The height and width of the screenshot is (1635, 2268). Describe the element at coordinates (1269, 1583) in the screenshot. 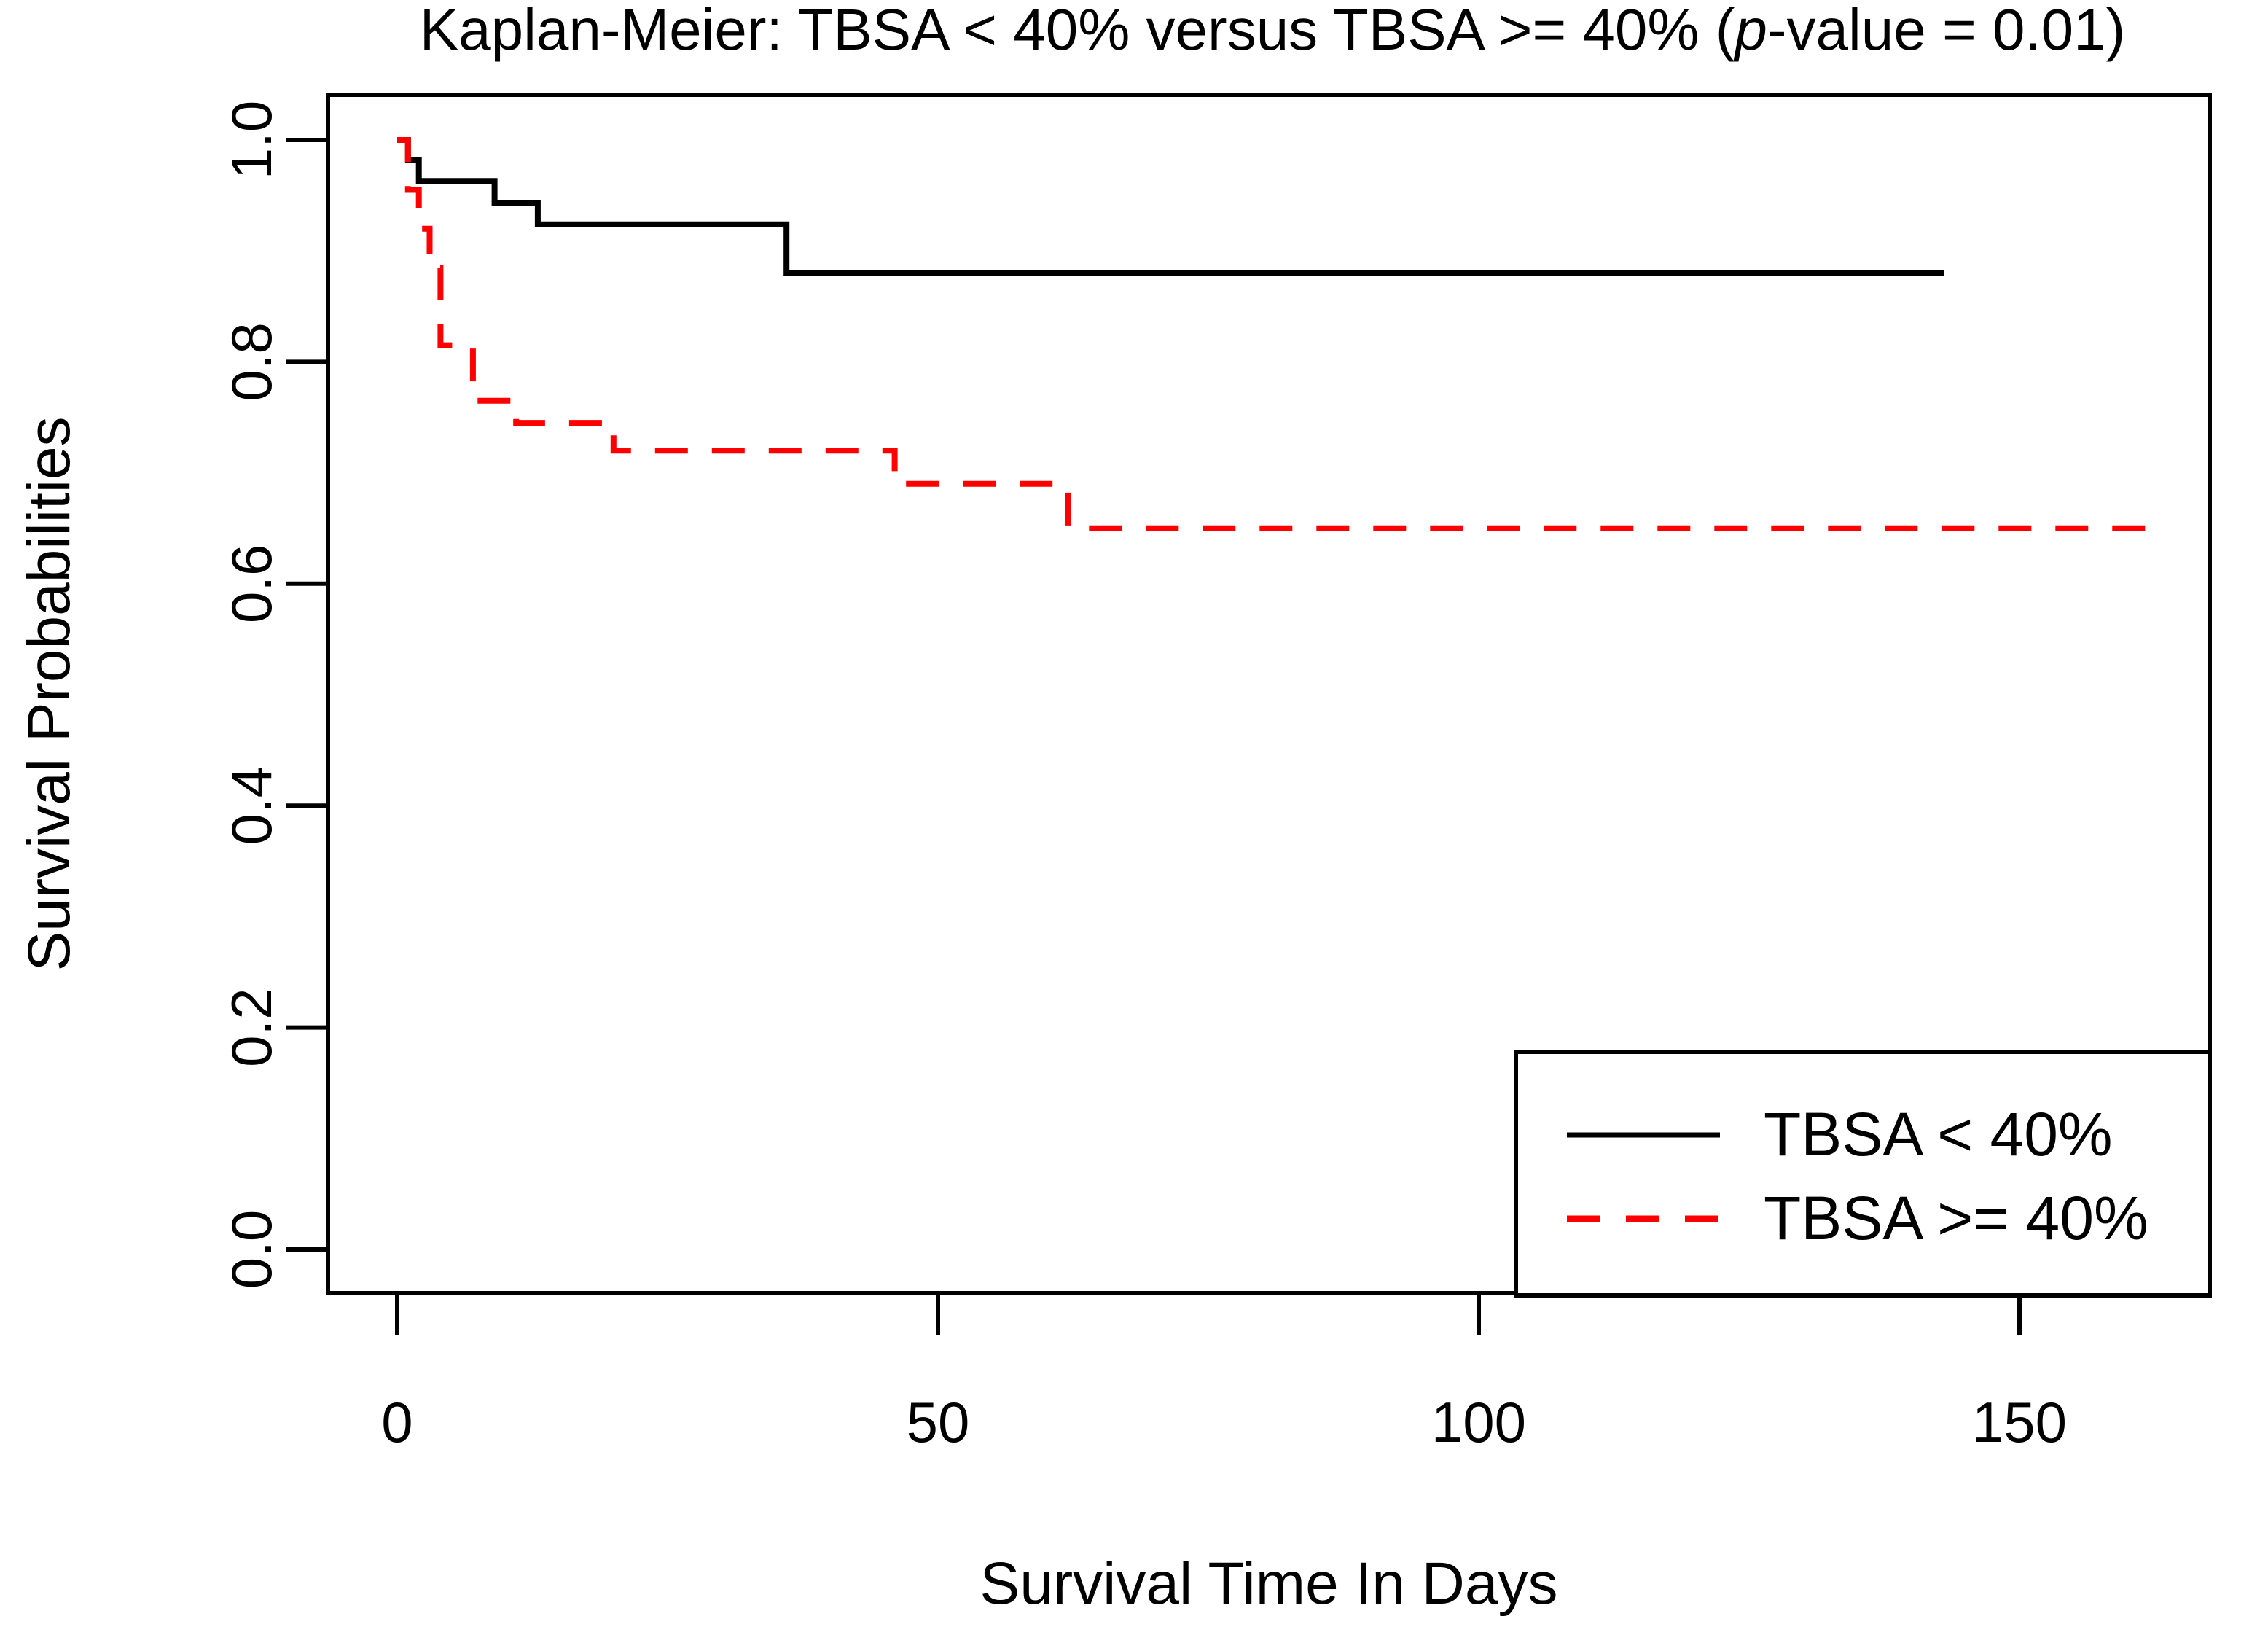

I see `x-axis-label: Survival Time In Days` at that location.